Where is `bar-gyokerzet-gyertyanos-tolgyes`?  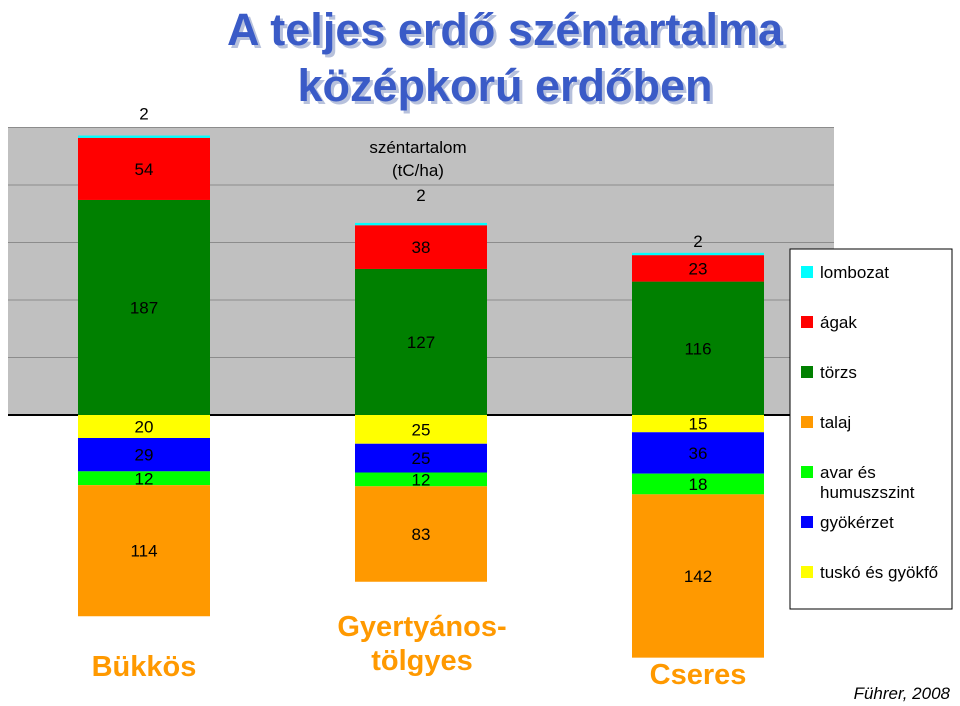
bar-gyokerzet-gyertyanos-tolgyes is located at coordinates (421, 458).